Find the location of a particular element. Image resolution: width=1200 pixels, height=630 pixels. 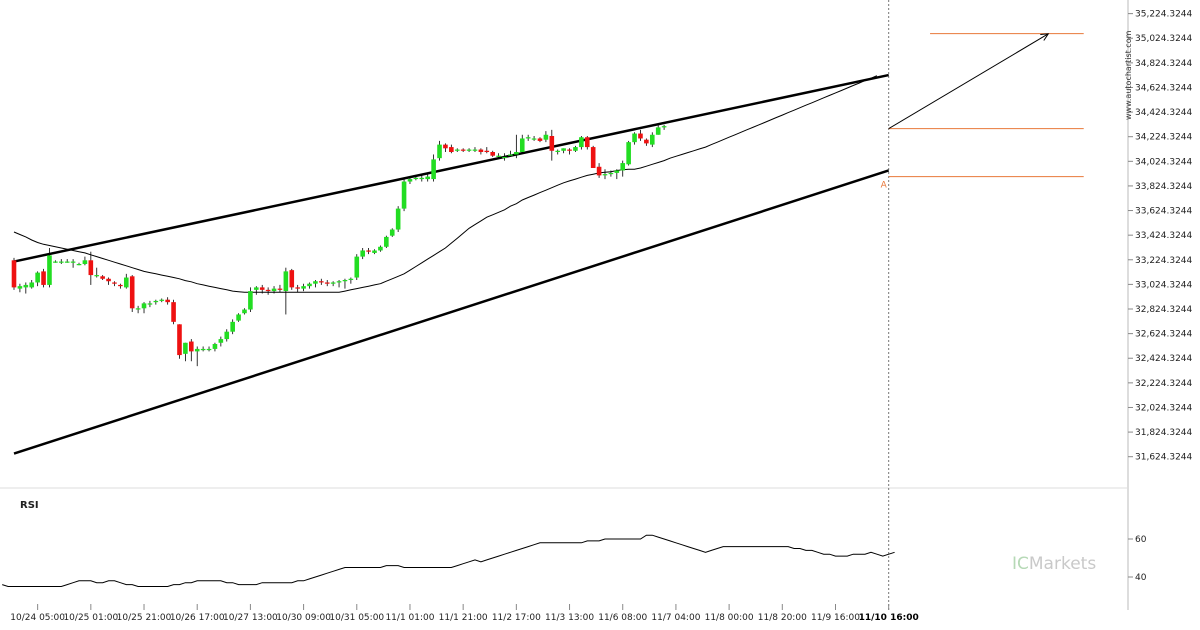

x-tick-label: 10/25 21:00 is located at coordinates (144, 618).